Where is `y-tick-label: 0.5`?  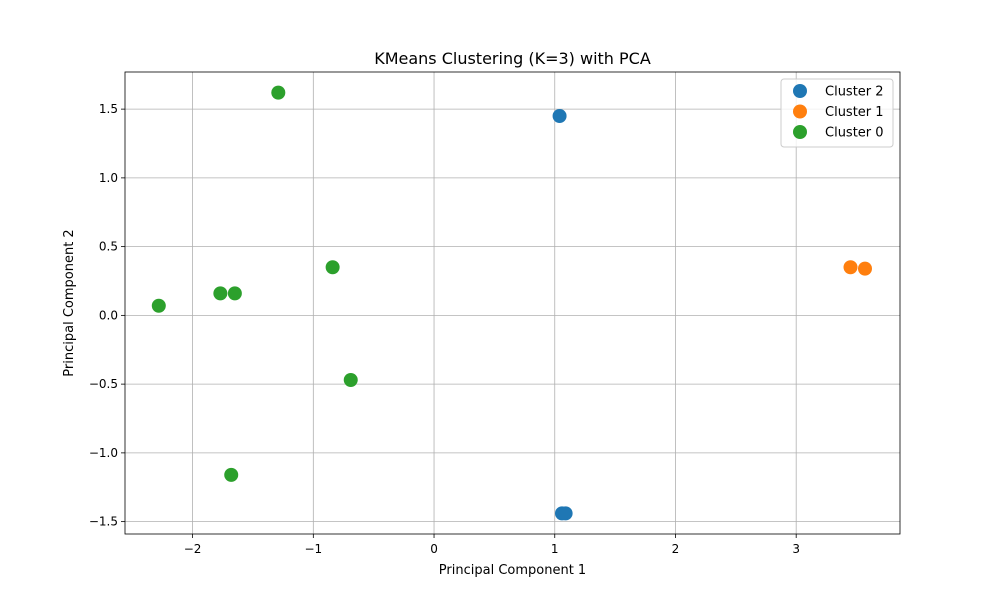
y-tick-label: 0.5 is located at coordinates (108, 247).